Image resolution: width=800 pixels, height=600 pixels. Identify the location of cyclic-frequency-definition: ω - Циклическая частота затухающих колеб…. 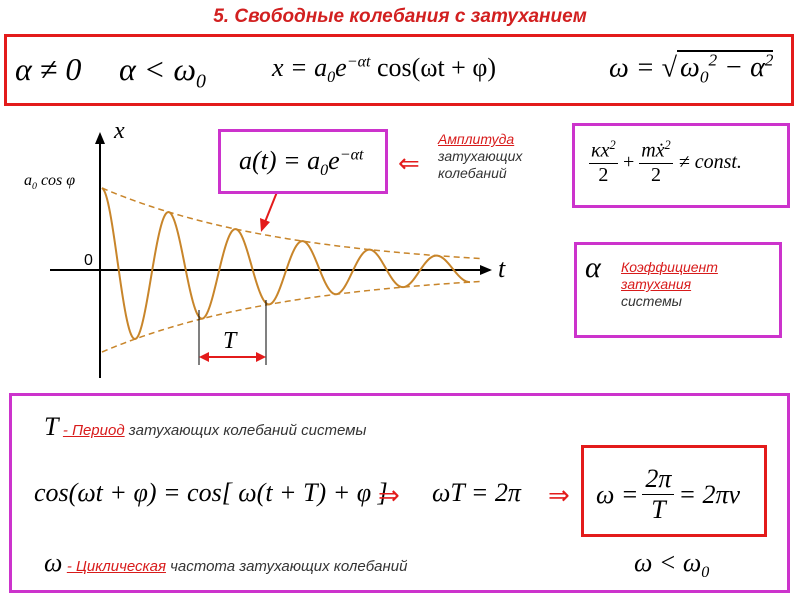
(225, 563).